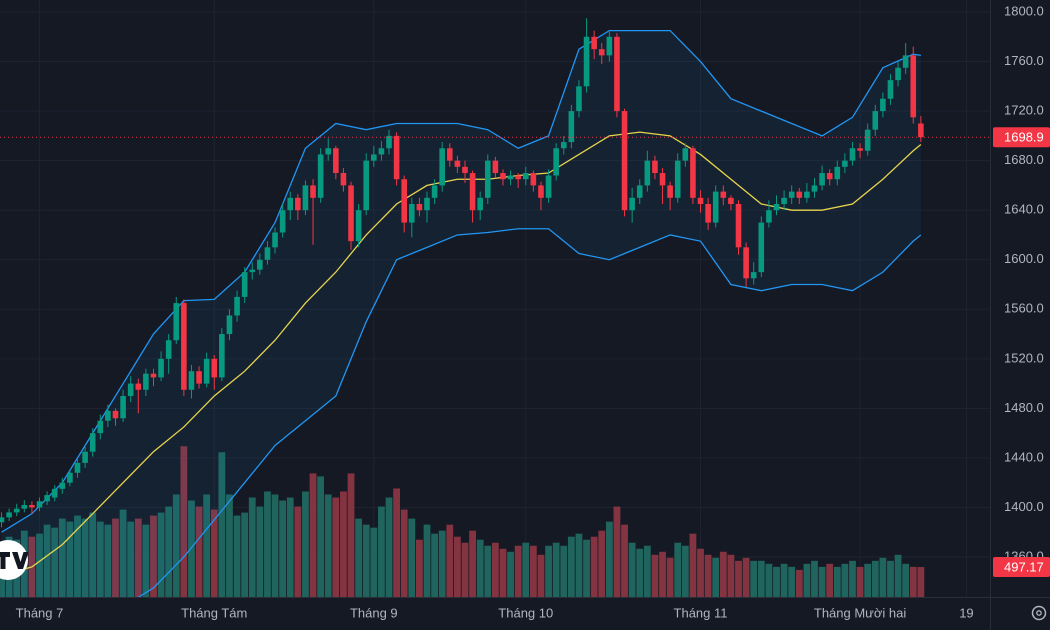 This screenshot has width=1050, height=630. I want to click on x-tick-label: Tháng 9, so click(374, 612).